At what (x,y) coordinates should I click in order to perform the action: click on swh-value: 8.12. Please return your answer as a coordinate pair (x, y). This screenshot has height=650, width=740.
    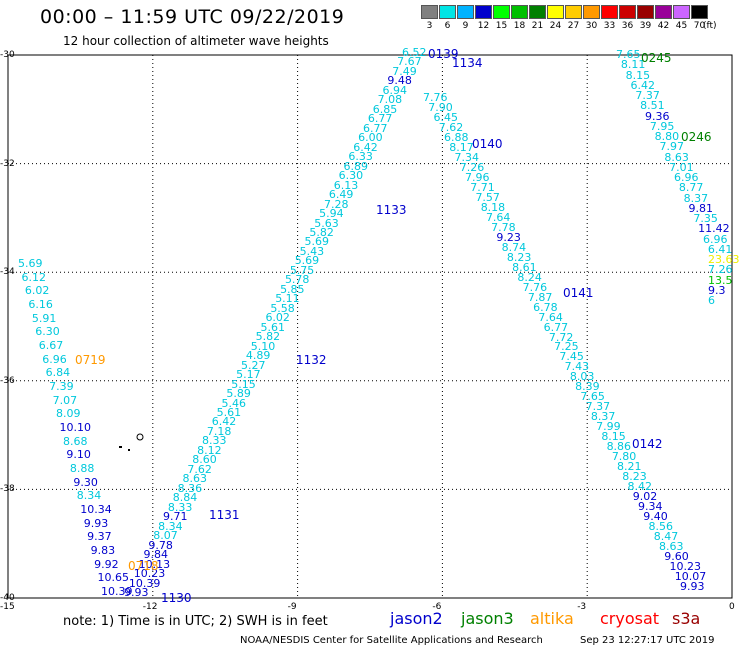
    Looking at the image, I should click on (209, 450).